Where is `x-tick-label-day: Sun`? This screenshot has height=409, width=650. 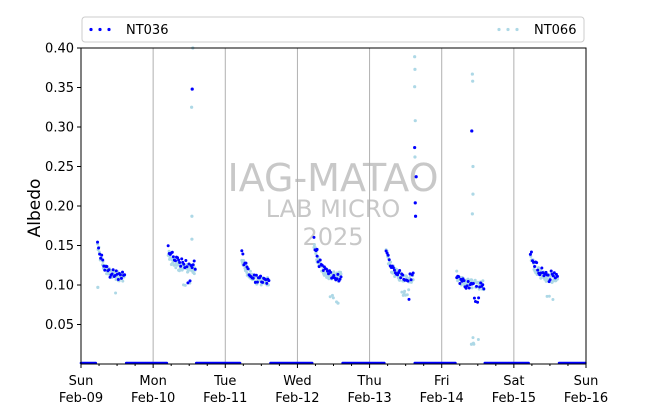 x-tick-label-day: Sun is located at coordinates (586, 381).